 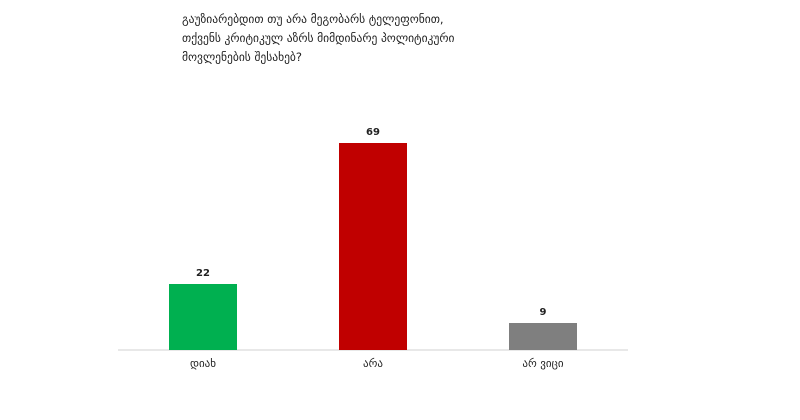 I want to click on value-label: 9, so click(x=543, y=312).